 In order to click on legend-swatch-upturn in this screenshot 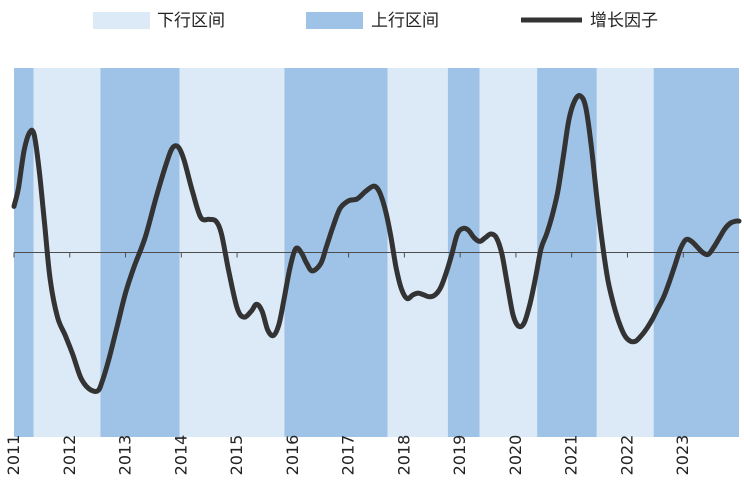, I will do `click(334, 20)`.